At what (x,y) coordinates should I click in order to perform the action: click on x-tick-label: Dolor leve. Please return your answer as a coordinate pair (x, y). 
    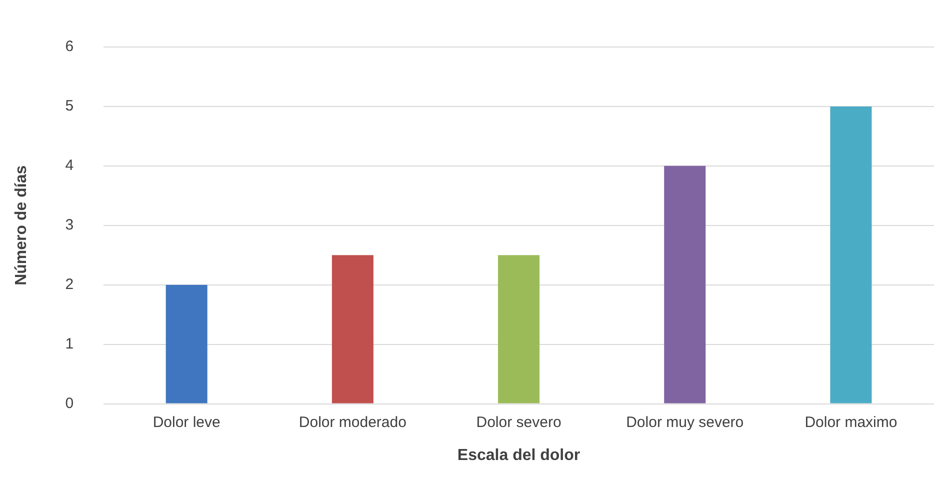
    Looking at the image, I should click on (186, 422).